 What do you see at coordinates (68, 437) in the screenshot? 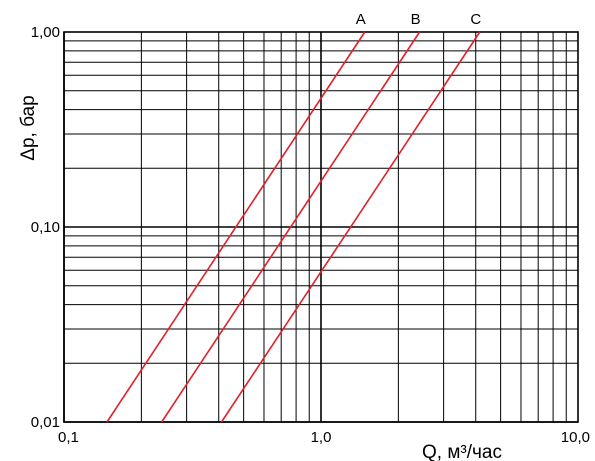
I see `x-tick-label: 0,1` at bounding box center [68, 437].